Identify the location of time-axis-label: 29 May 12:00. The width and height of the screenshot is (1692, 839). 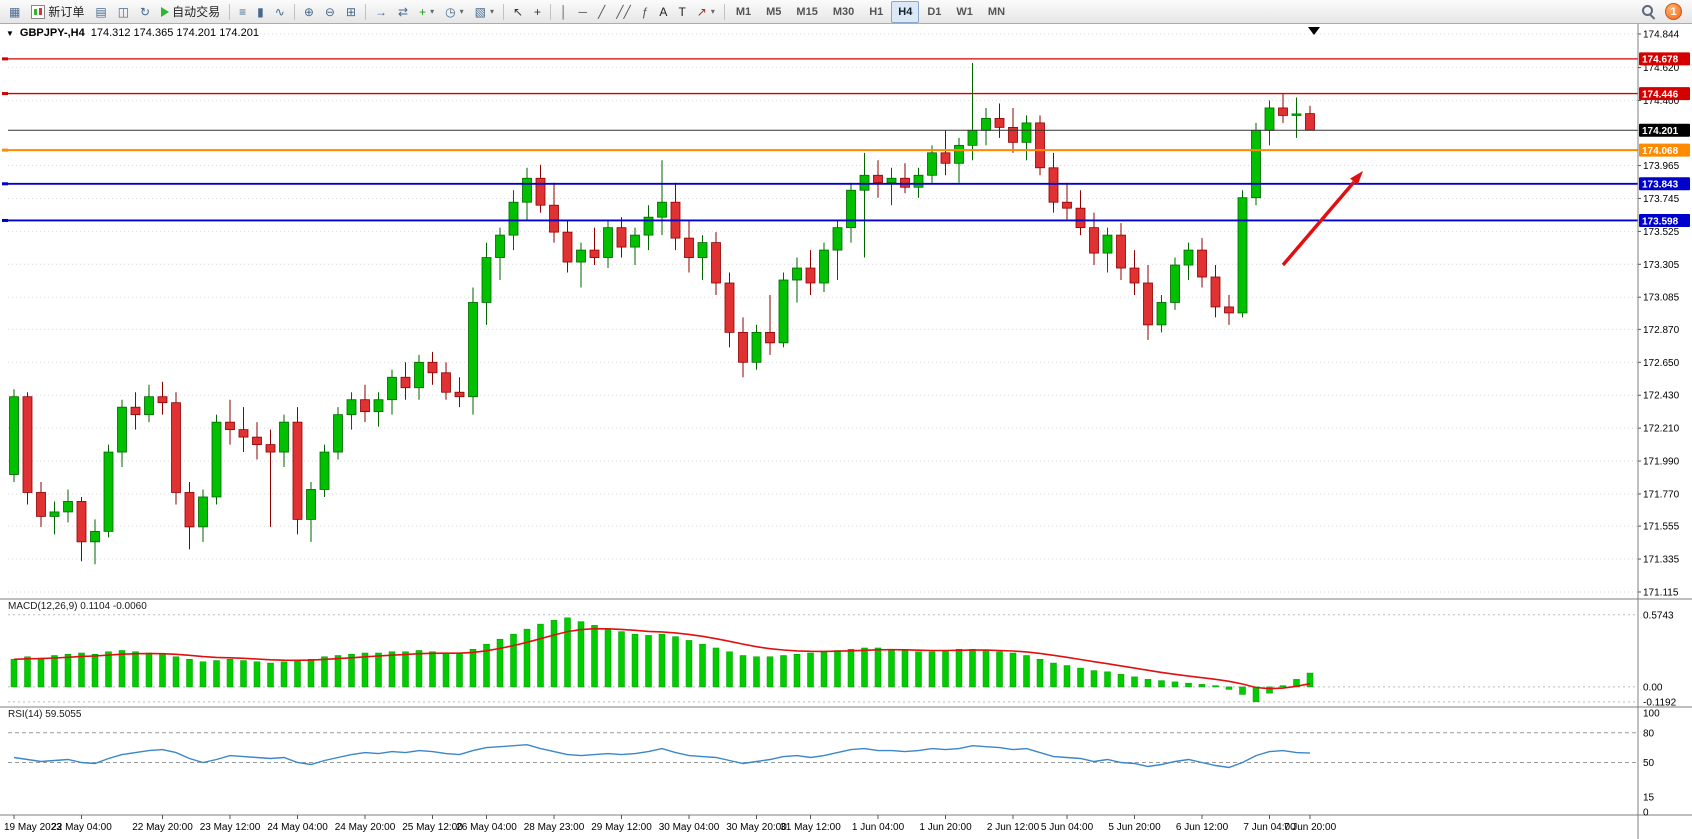
(621, 827).